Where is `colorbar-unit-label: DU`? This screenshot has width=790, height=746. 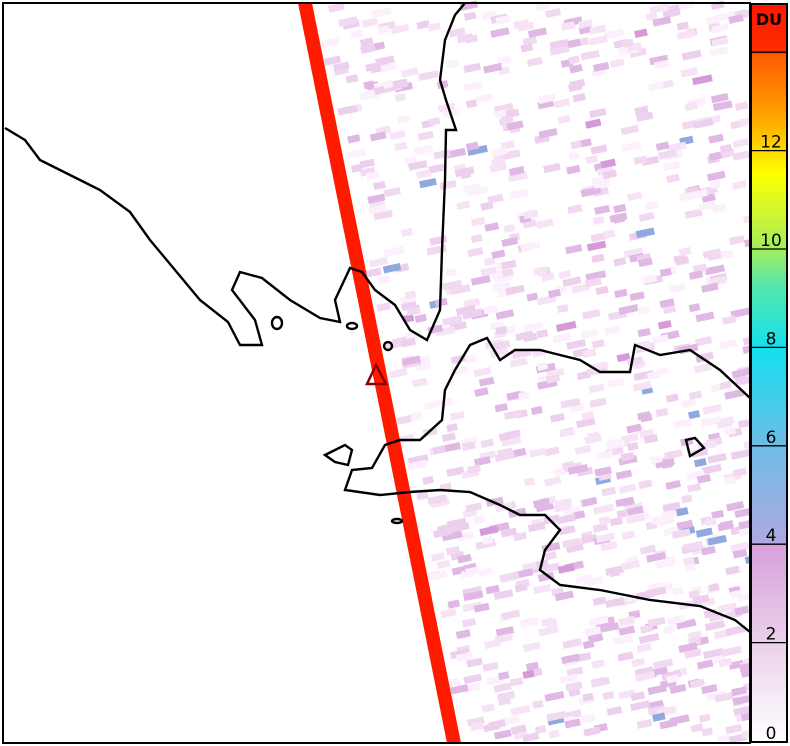 colorbar-unit-label: DU is located at coordinates (769, 19).